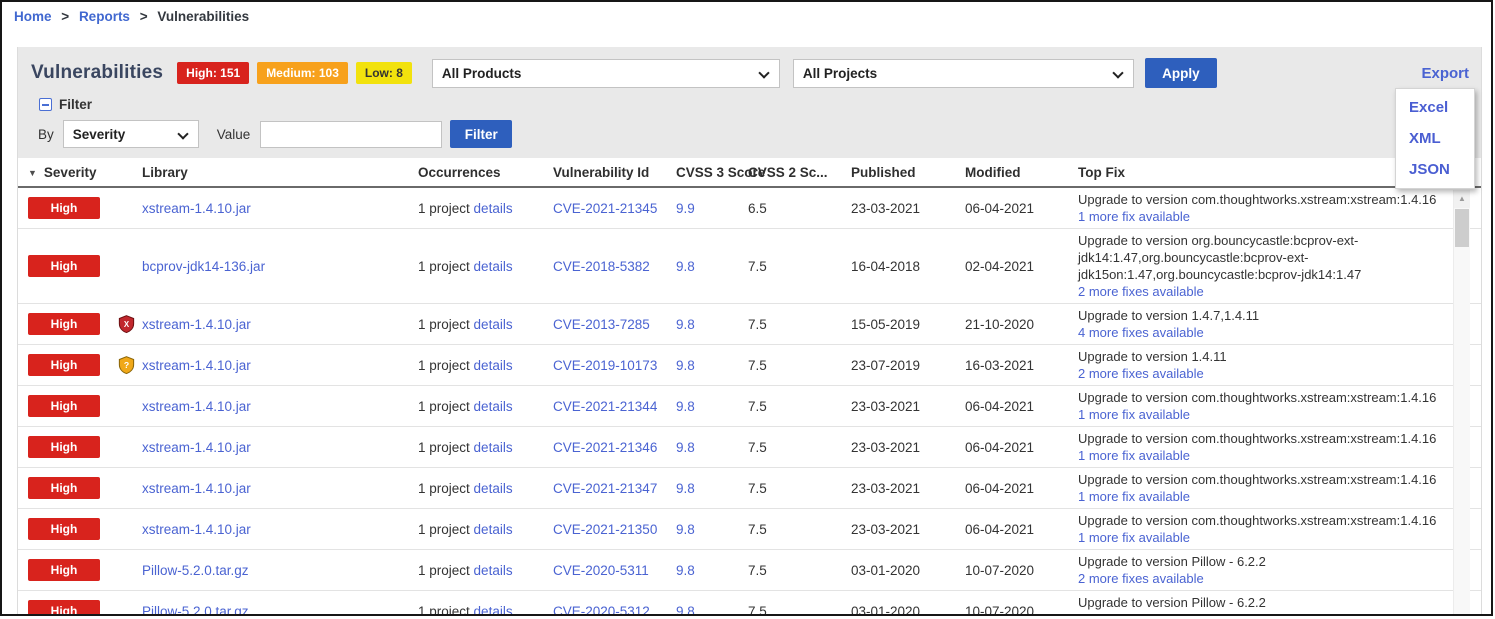 The width and height of the screenshot is (1495, 619). Describe the element at coordinates (705, 529) in the screenshot. I see `cvss3-score-cell: 9.8` at that location.